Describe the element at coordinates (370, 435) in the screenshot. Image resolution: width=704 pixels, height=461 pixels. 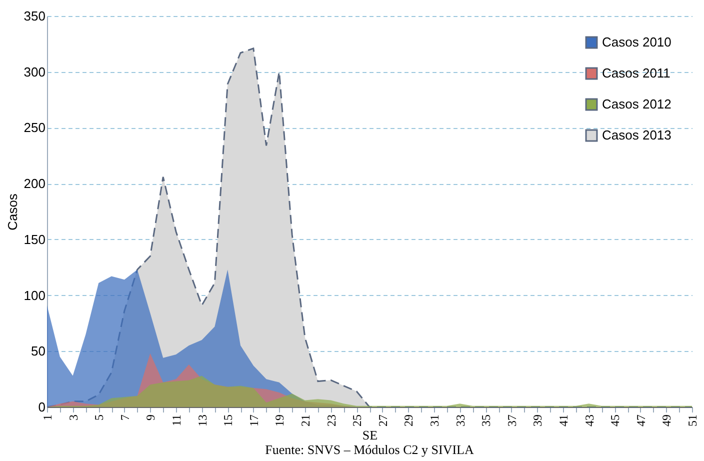
I see `x-axis-title: SE` at that location.